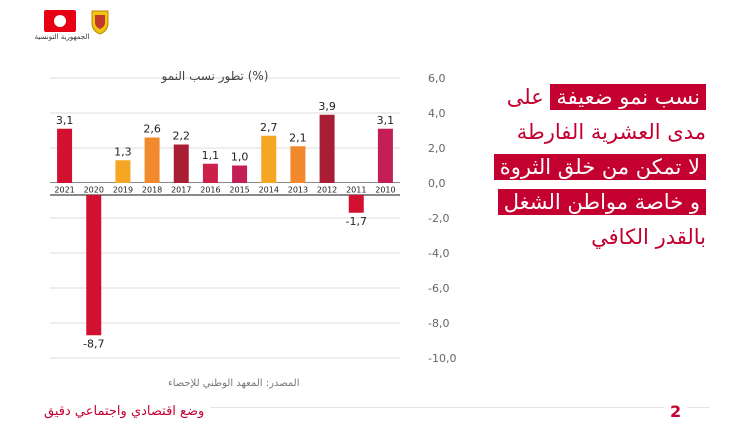  Describe the element at coordinates (385, 190) in the screenshot. I see `x-tick-label: 2010` at that location.